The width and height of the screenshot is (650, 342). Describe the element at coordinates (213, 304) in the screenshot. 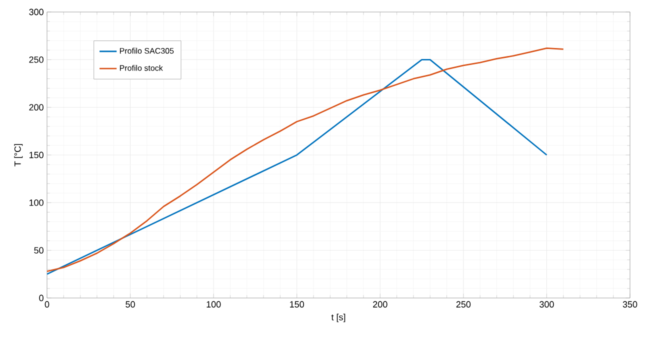

I see `x-tick-label: 100` at that location.